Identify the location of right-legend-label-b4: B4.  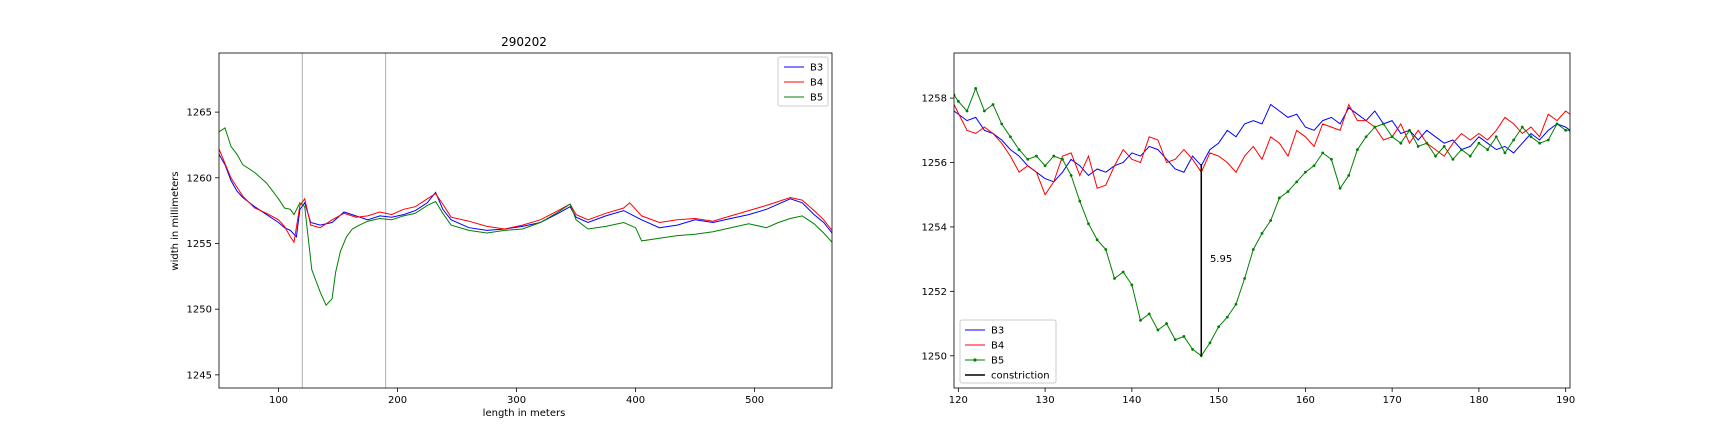
(997, 346).